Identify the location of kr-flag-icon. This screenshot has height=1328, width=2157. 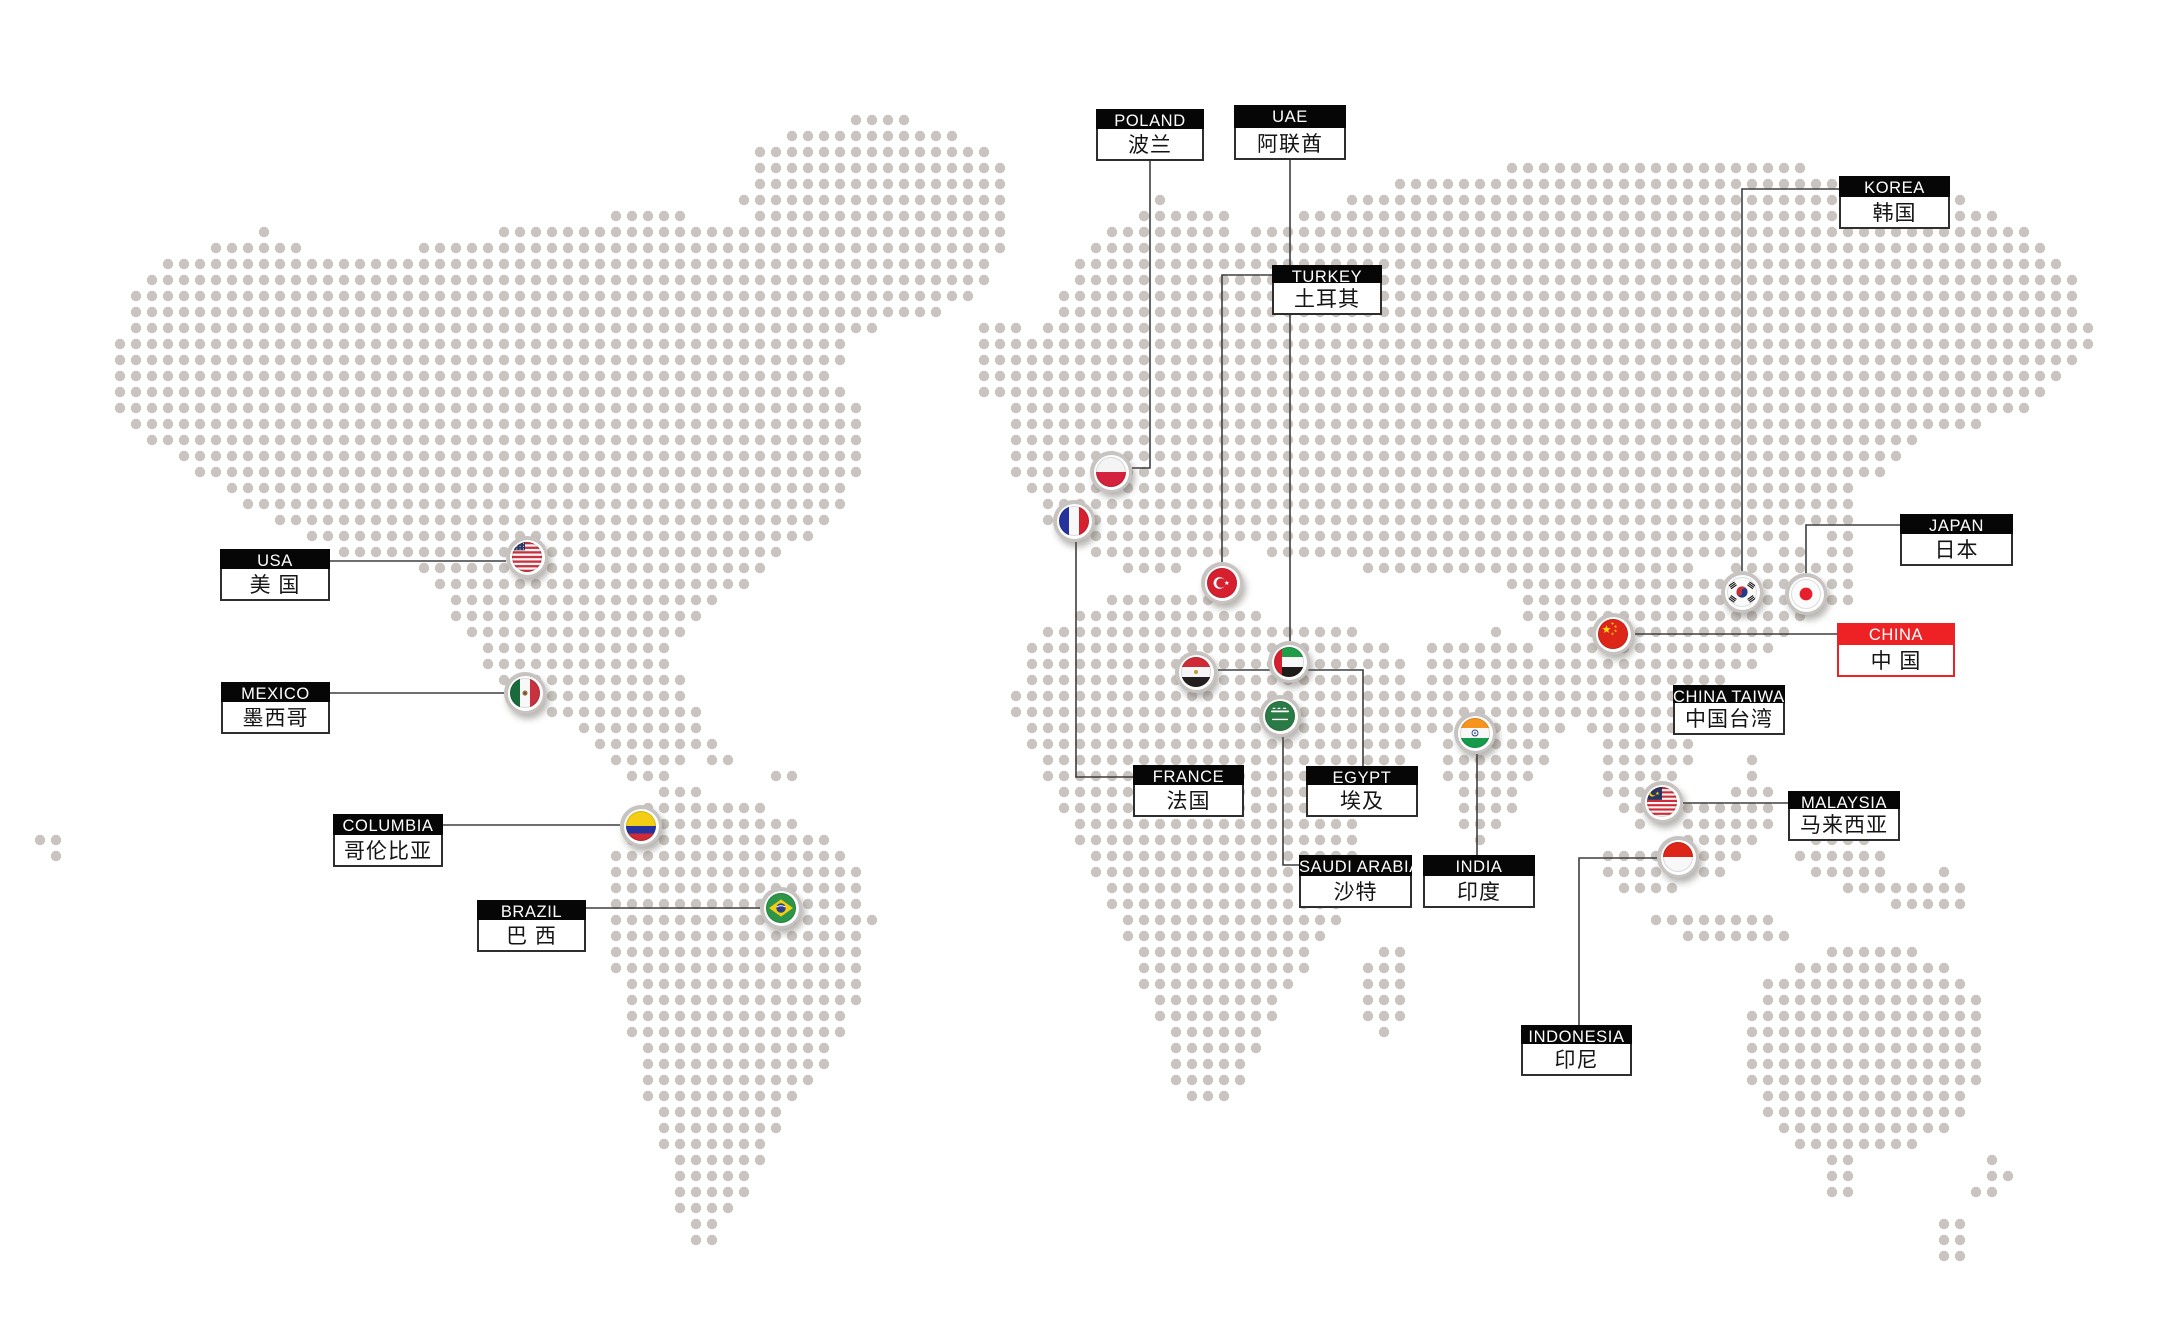
(1742, 592).